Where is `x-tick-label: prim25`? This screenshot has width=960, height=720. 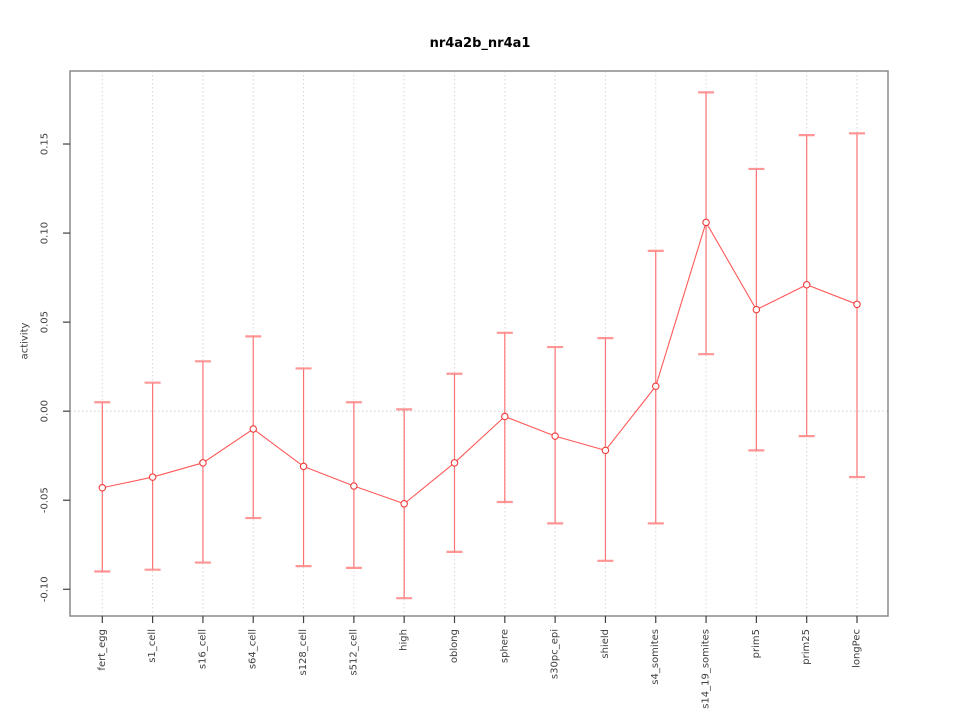 x-tick-label: prim25 is located at coordinates (806, 647).